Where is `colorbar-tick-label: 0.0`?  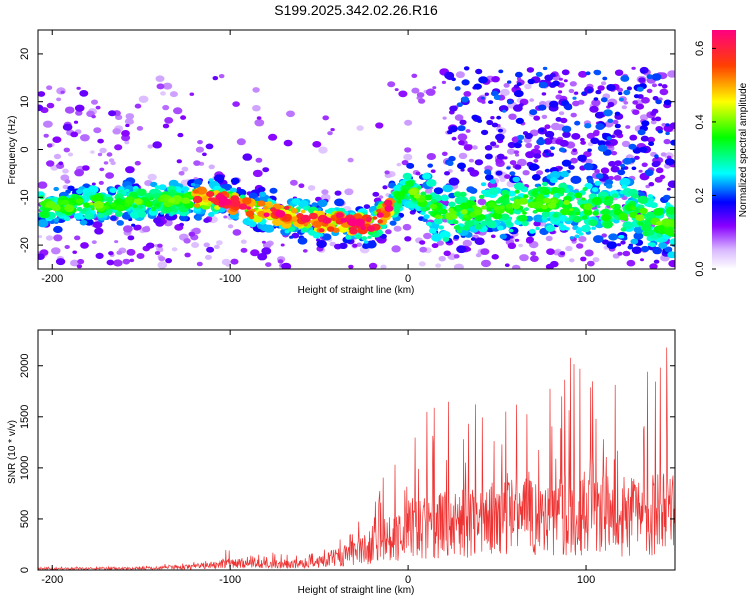 colorbar-tick-label: 0.0 is located at coordinates (700, 268).